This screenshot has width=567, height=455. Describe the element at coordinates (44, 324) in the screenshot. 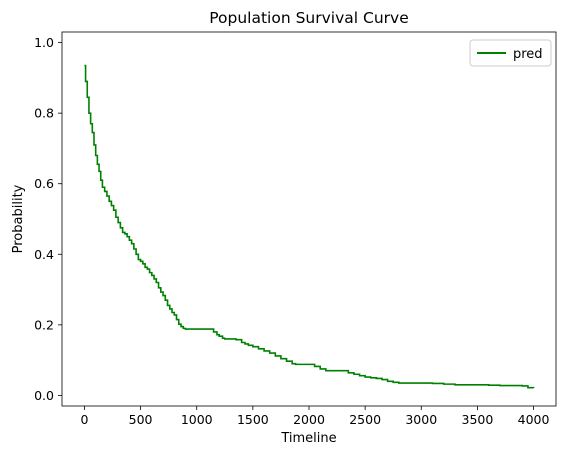

I see `y-tick-label: 0.2` at that location.